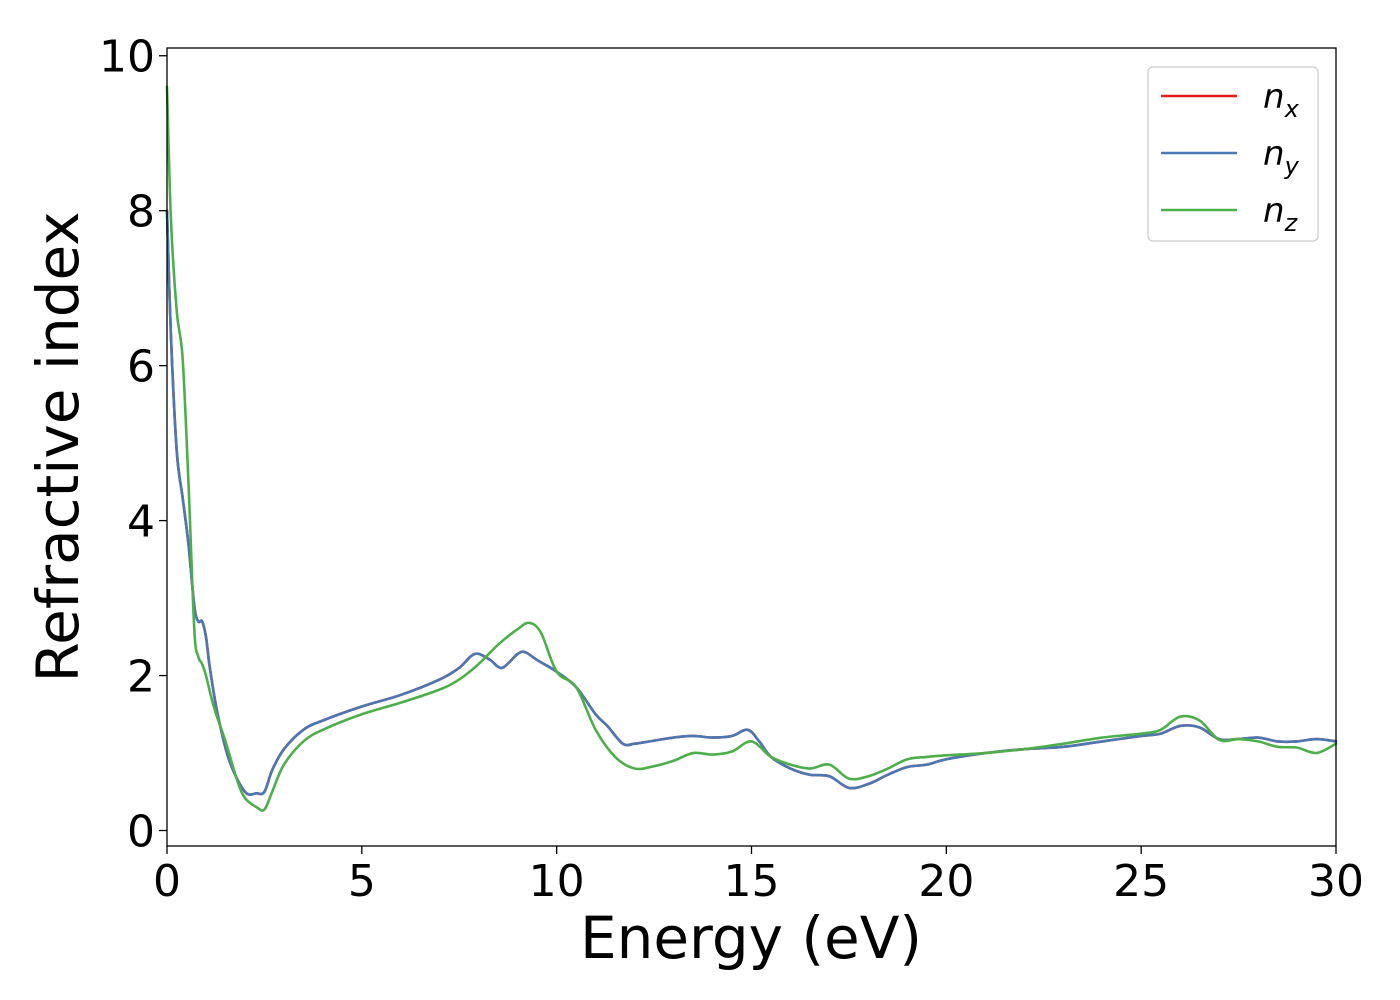 The height and width of the screenshot is (1000, 1400). I want to click on x-axis-ticks: 0 5 10 15 20 25 30, so click(758, 876).